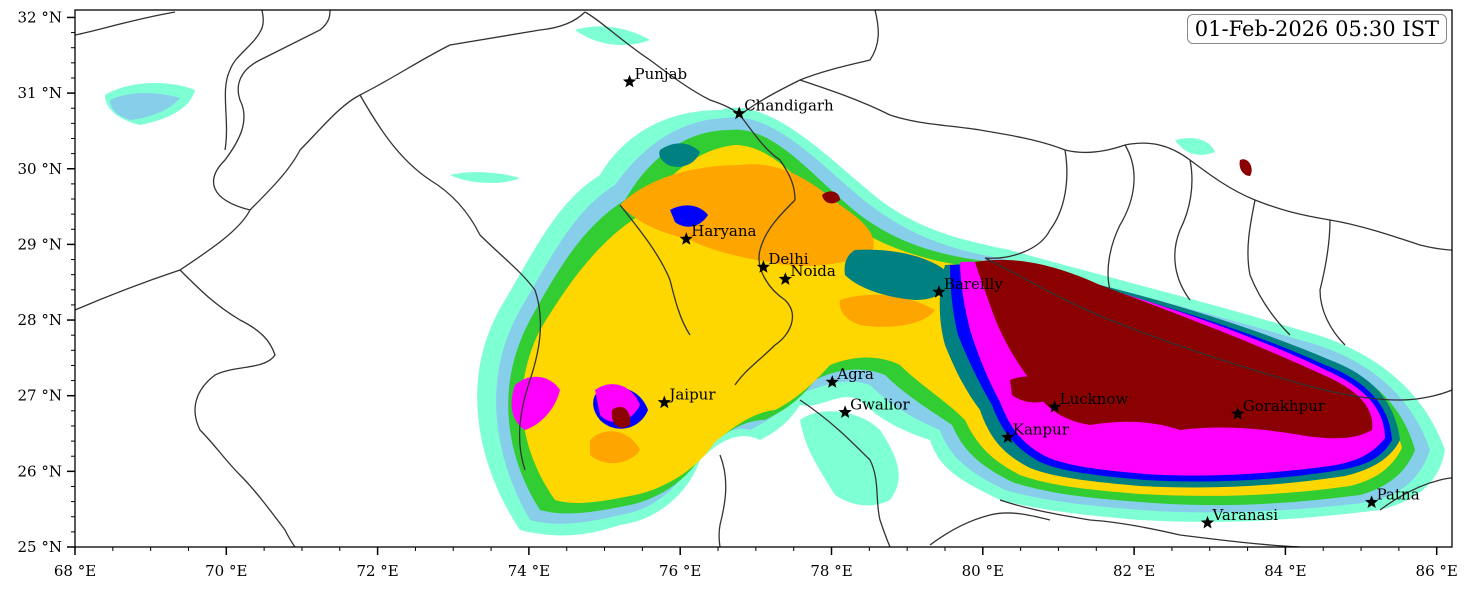 The height and width of the screenshot is (595, 1471). Describe the element at coordinates (1398, 494) in the screenshot. I see `city-label: Patna` at that location.